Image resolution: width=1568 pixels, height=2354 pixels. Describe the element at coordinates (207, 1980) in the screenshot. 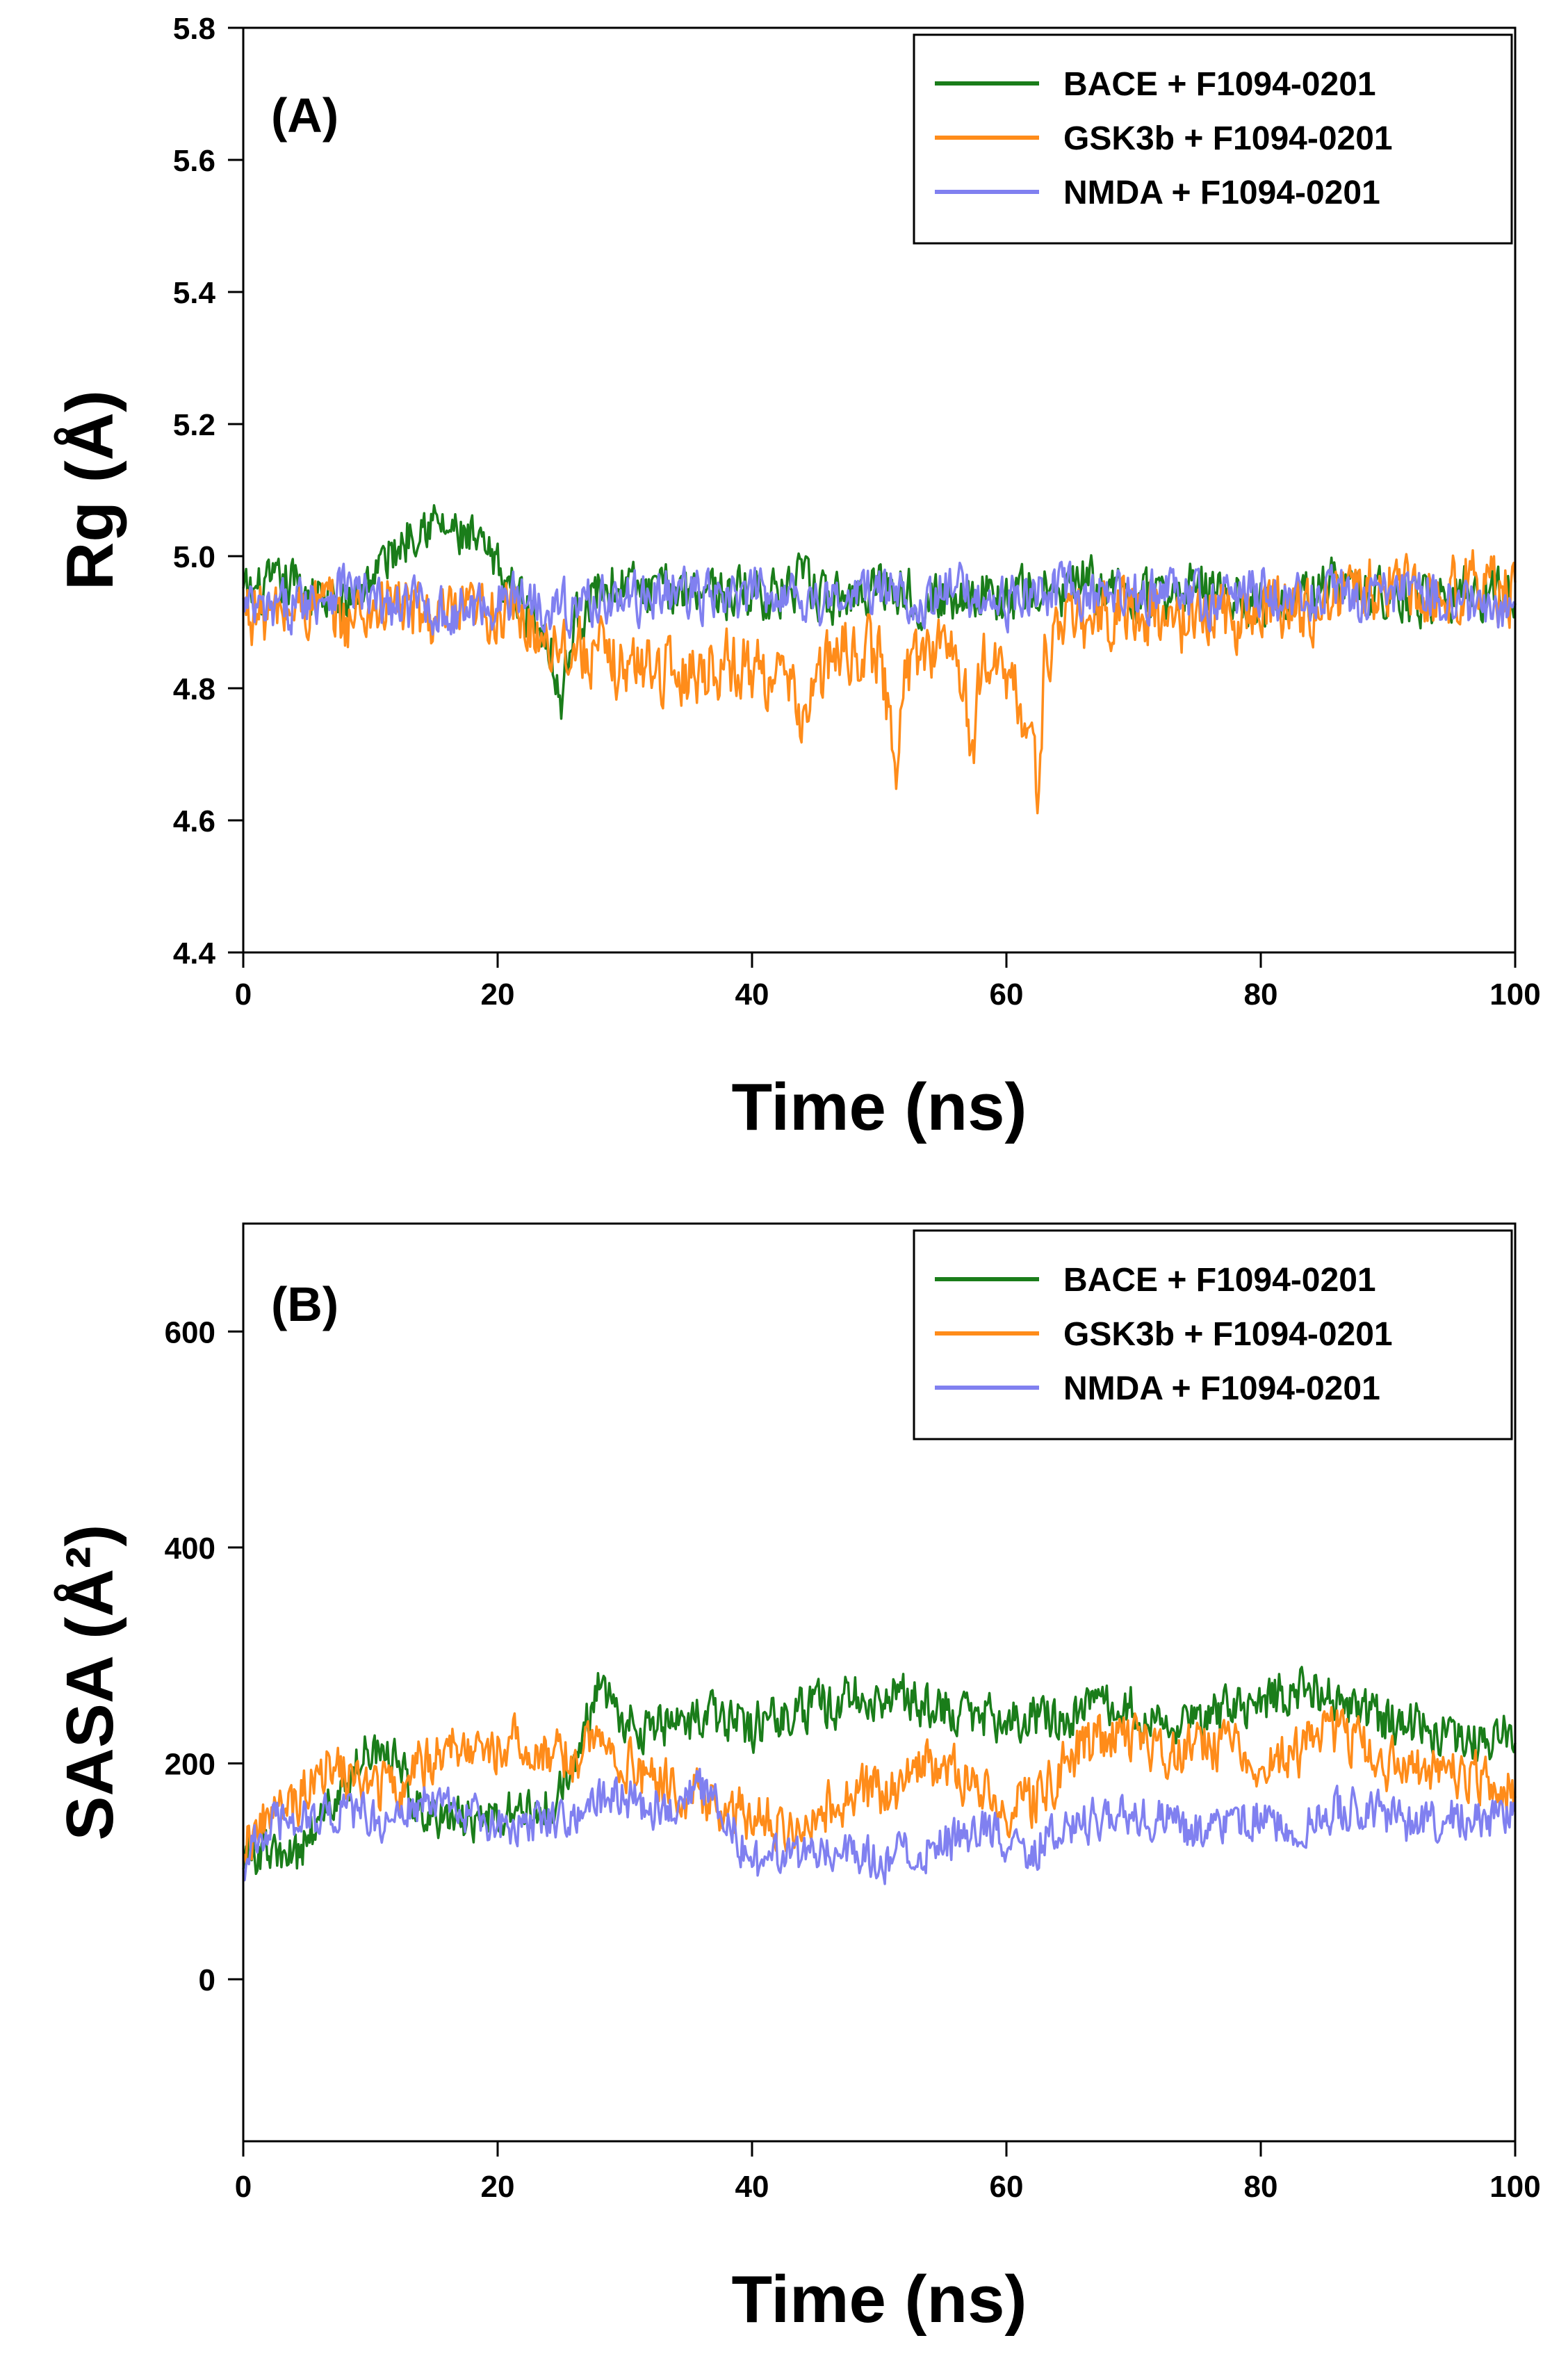

I see `y-tick-label: 0` at that location.